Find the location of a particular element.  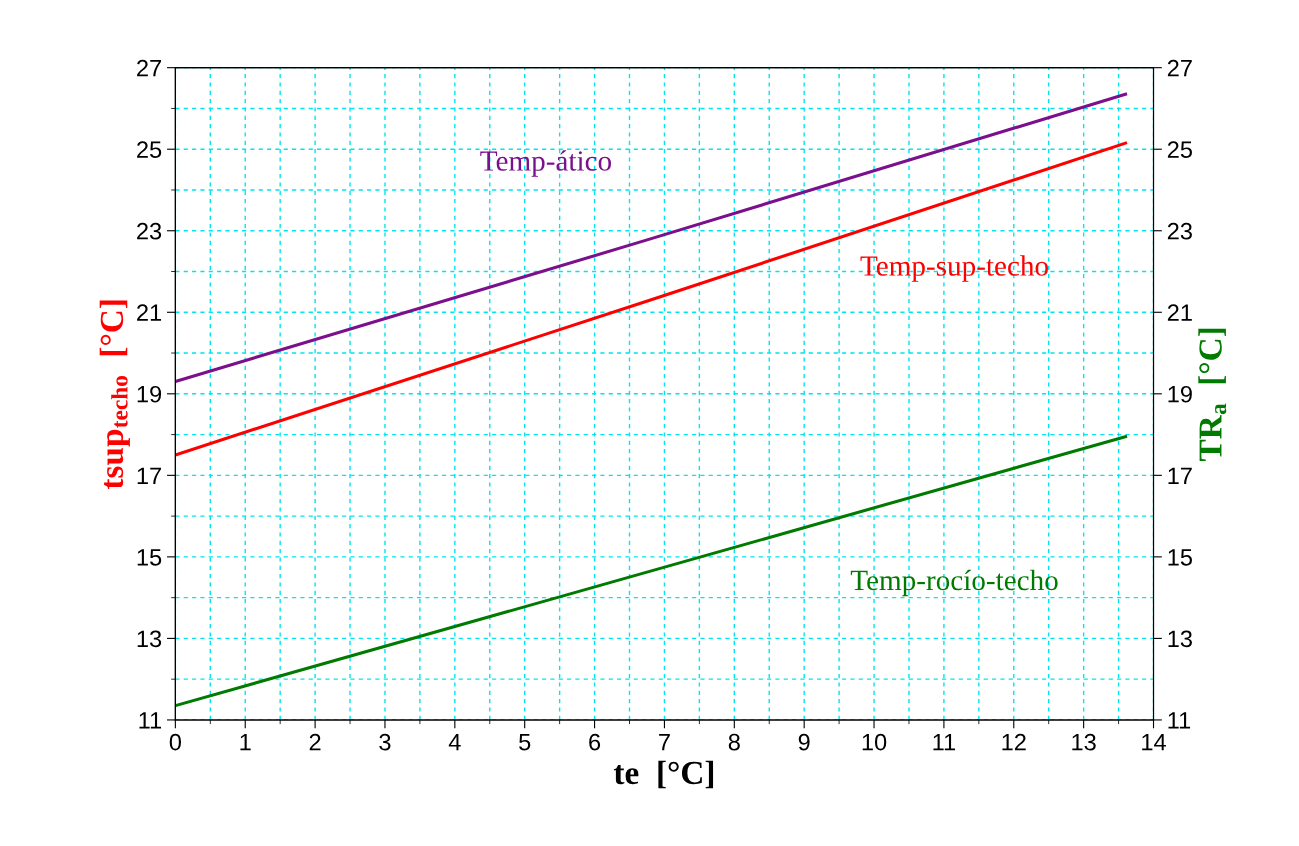

x-tick-label: 4 is located at coordinates (454, 742).